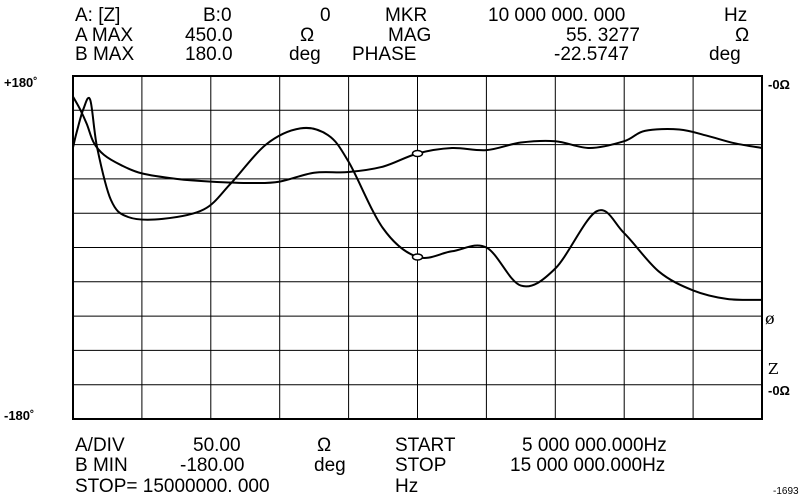 Image resolution: width=812 pixels, height=504 pixels. What do you see at coordinates (406, 15) in the screenshot?
I see `marker-label: MKR` at bounding box center [406, 15].